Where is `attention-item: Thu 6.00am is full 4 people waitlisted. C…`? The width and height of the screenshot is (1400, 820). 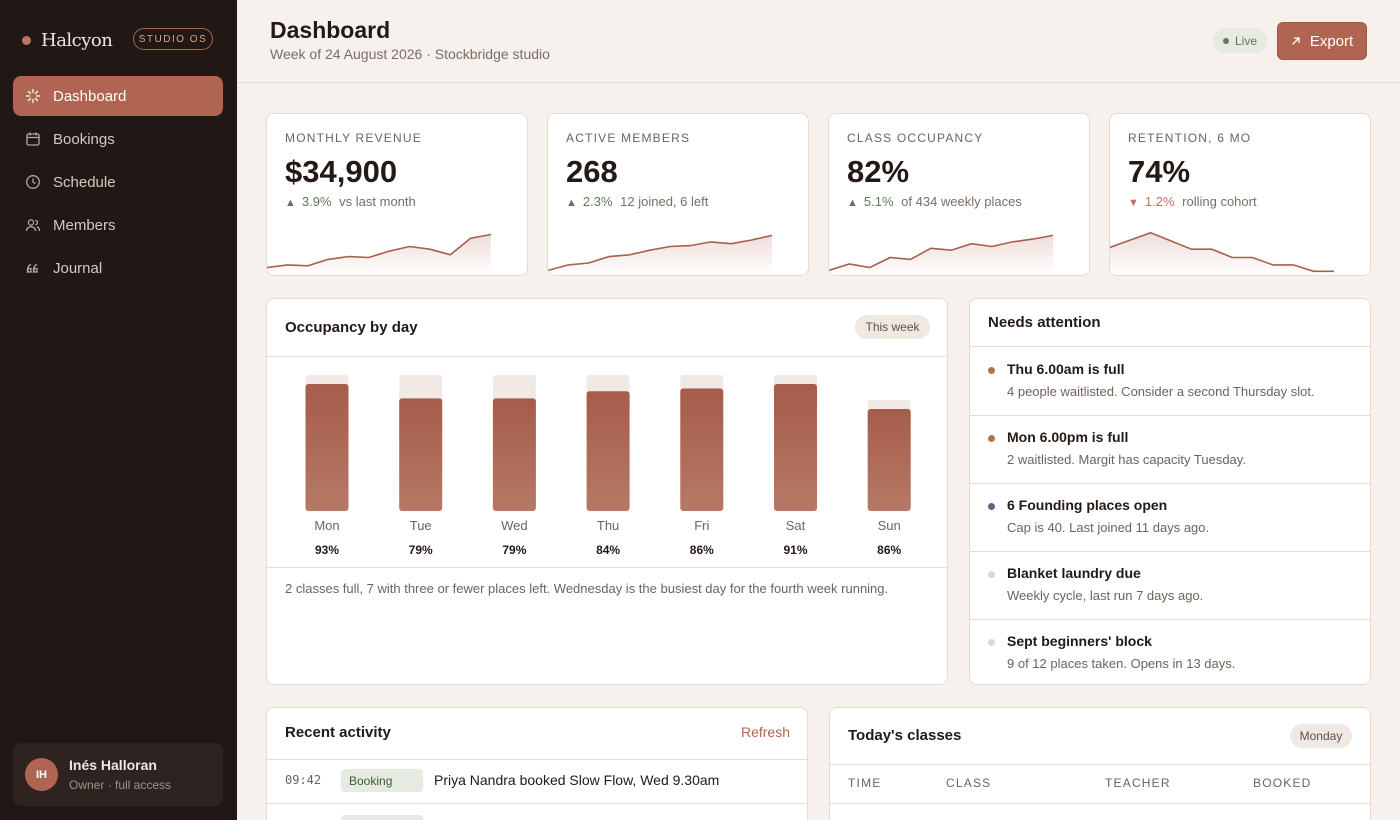
attention-item: Thu 6.00am is full 4 people waitlisted. C… is located at coordinates (1170, 381).